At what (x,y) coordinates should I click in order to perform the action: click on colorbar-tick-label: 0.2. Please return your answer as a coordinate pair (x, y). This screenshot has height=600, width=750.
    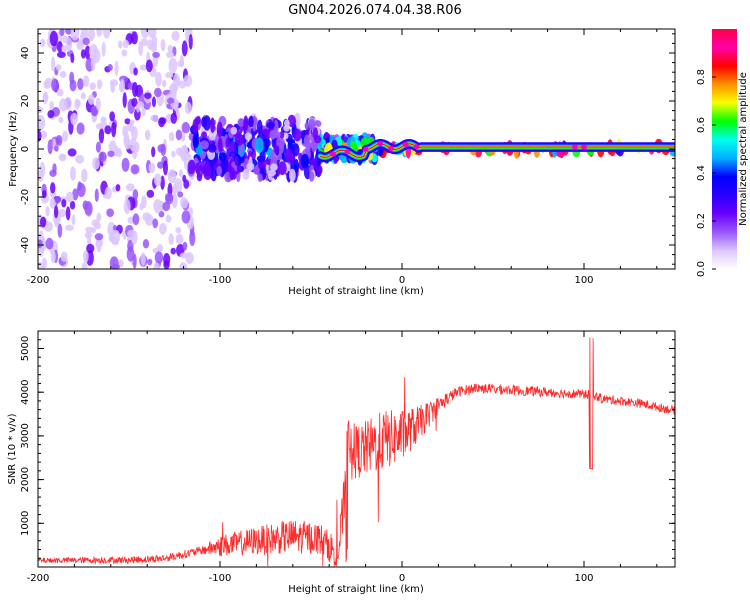
    Looking at the image, I should click on (701, 221).